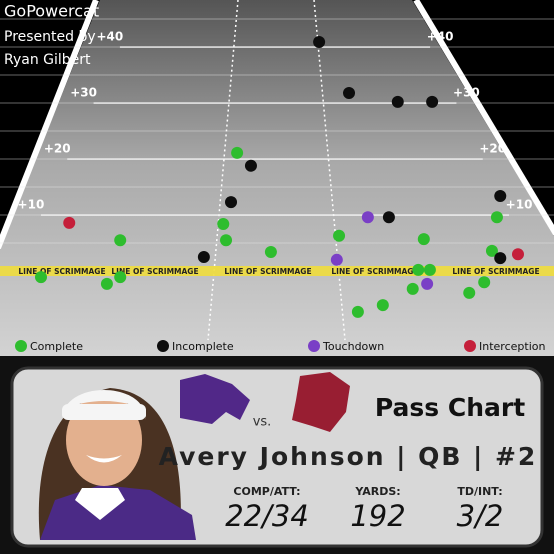 Image resolution: width=554 pixels, height=554 pixels. Describe the element at coordinates (262, 422) in the screenshot. I see `vs: vs.` at that location.